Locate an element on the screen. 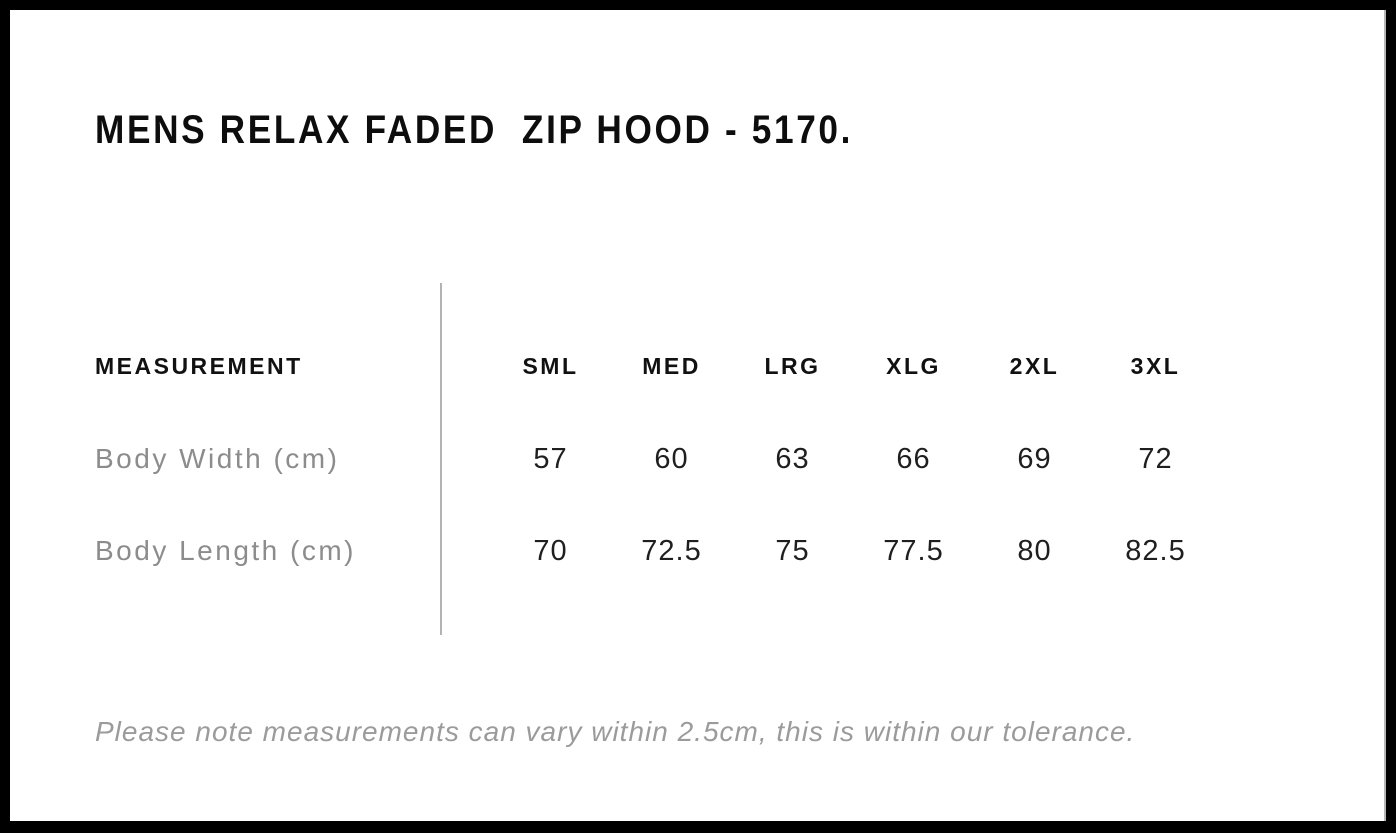 Image resolution: width=1396 pixels, height=833 pixels. value-cell-body-length-sml: 70 is located at coordinates (550, 551).